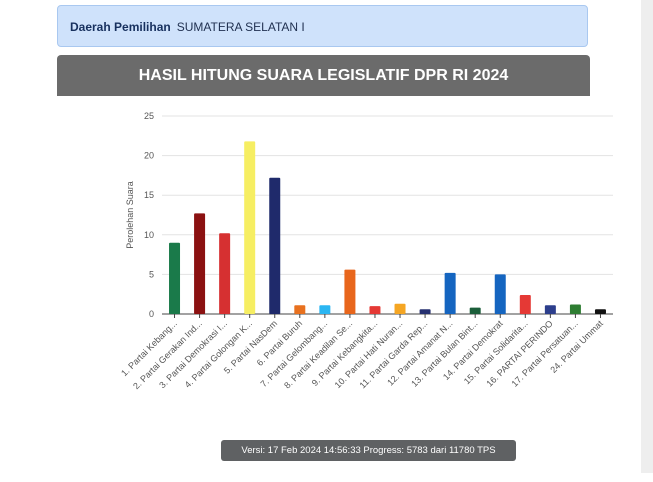 Image resolution: width=653 pixels, height=482 pixels. I want to click on region-label: Daerah Pemilihan, so click(120, 27).